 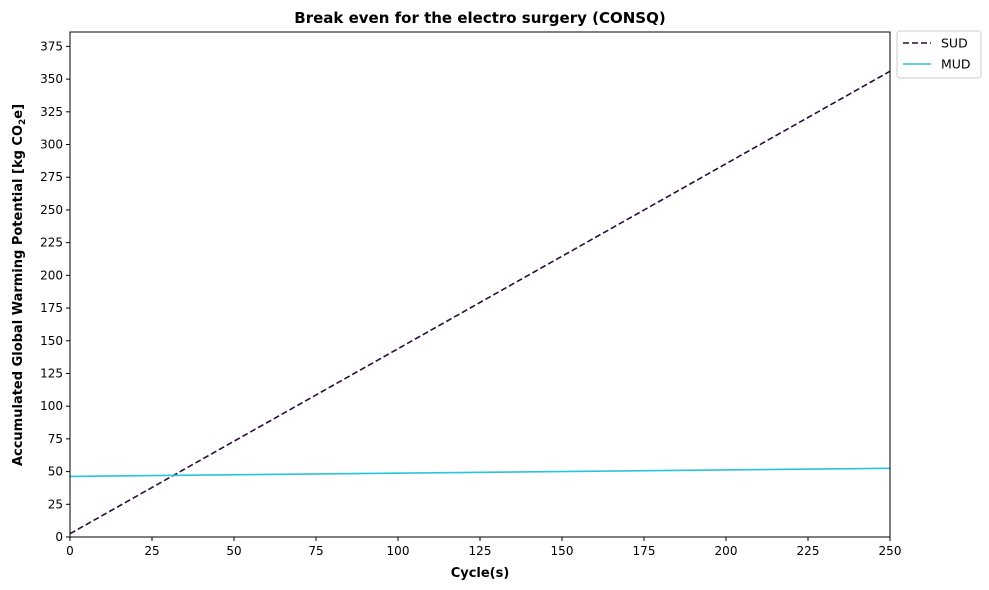 I want to click on x-tick-label: 250, so click(x=890, y=551).